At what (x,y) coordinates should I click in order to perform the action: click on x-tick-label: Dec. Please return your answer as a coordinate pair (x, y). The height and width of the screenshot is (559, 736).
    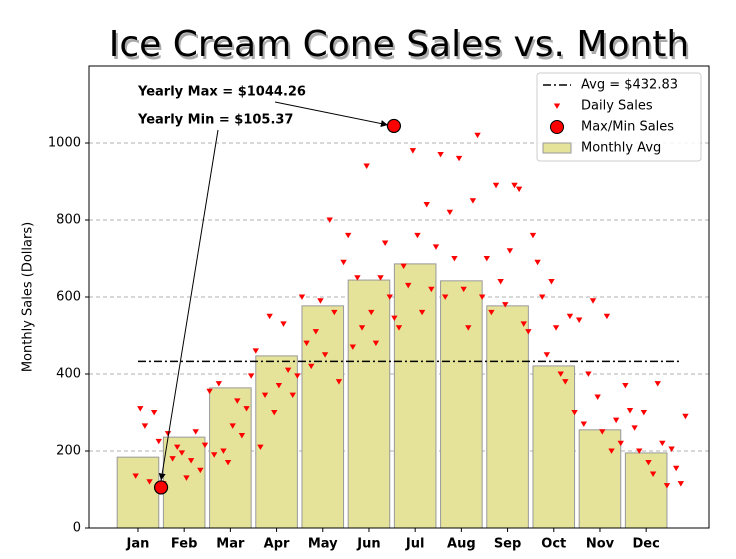
    Looking at the image, I should click on (646, 544).